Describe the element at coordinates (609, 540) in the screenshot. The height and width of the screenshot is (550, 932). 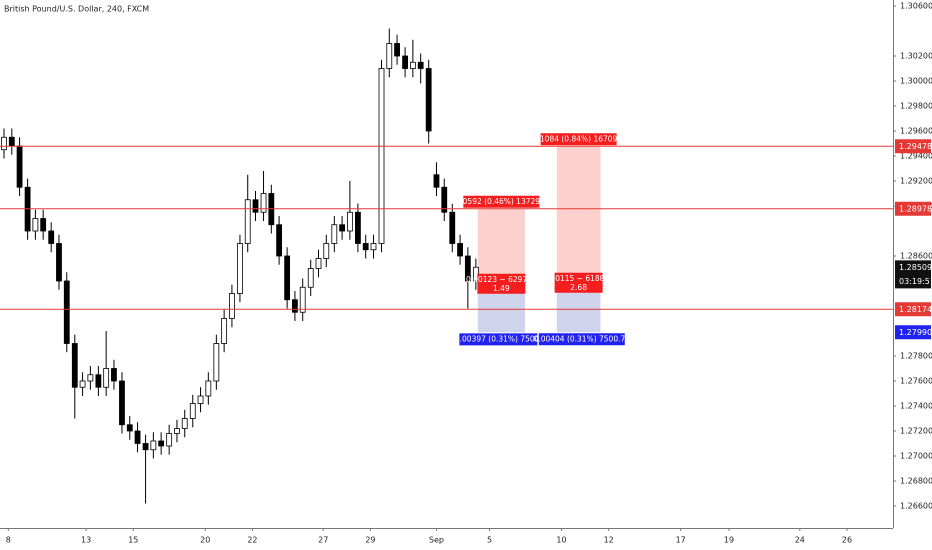
I see `x-tick-label: 12` at that location.